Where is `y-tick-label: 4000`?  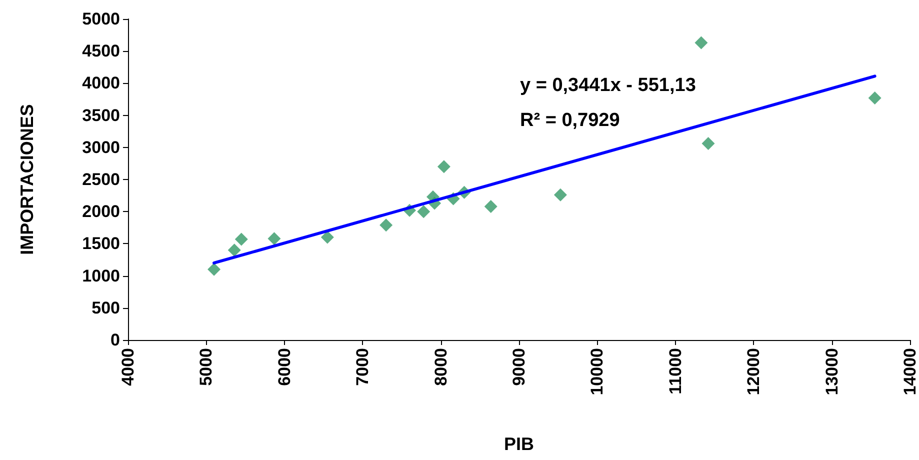 y-tick-label: 4000 is located at coordinates (101, 83).